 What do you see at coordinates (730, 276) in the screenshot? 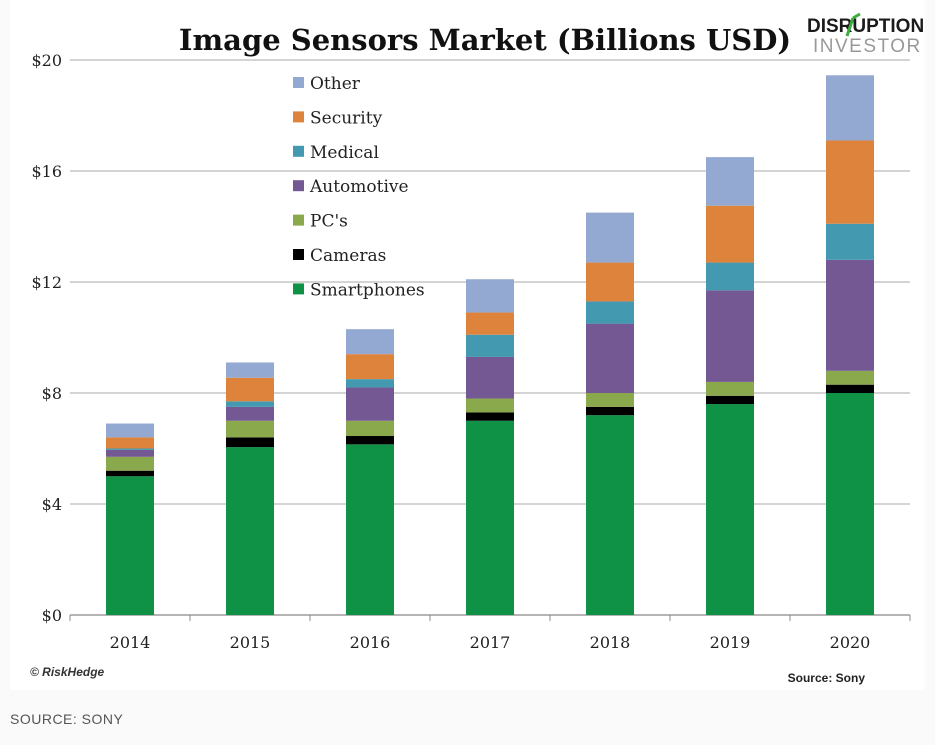
I see `bar-segment-medical-2019` at bounding box center [730, 276].